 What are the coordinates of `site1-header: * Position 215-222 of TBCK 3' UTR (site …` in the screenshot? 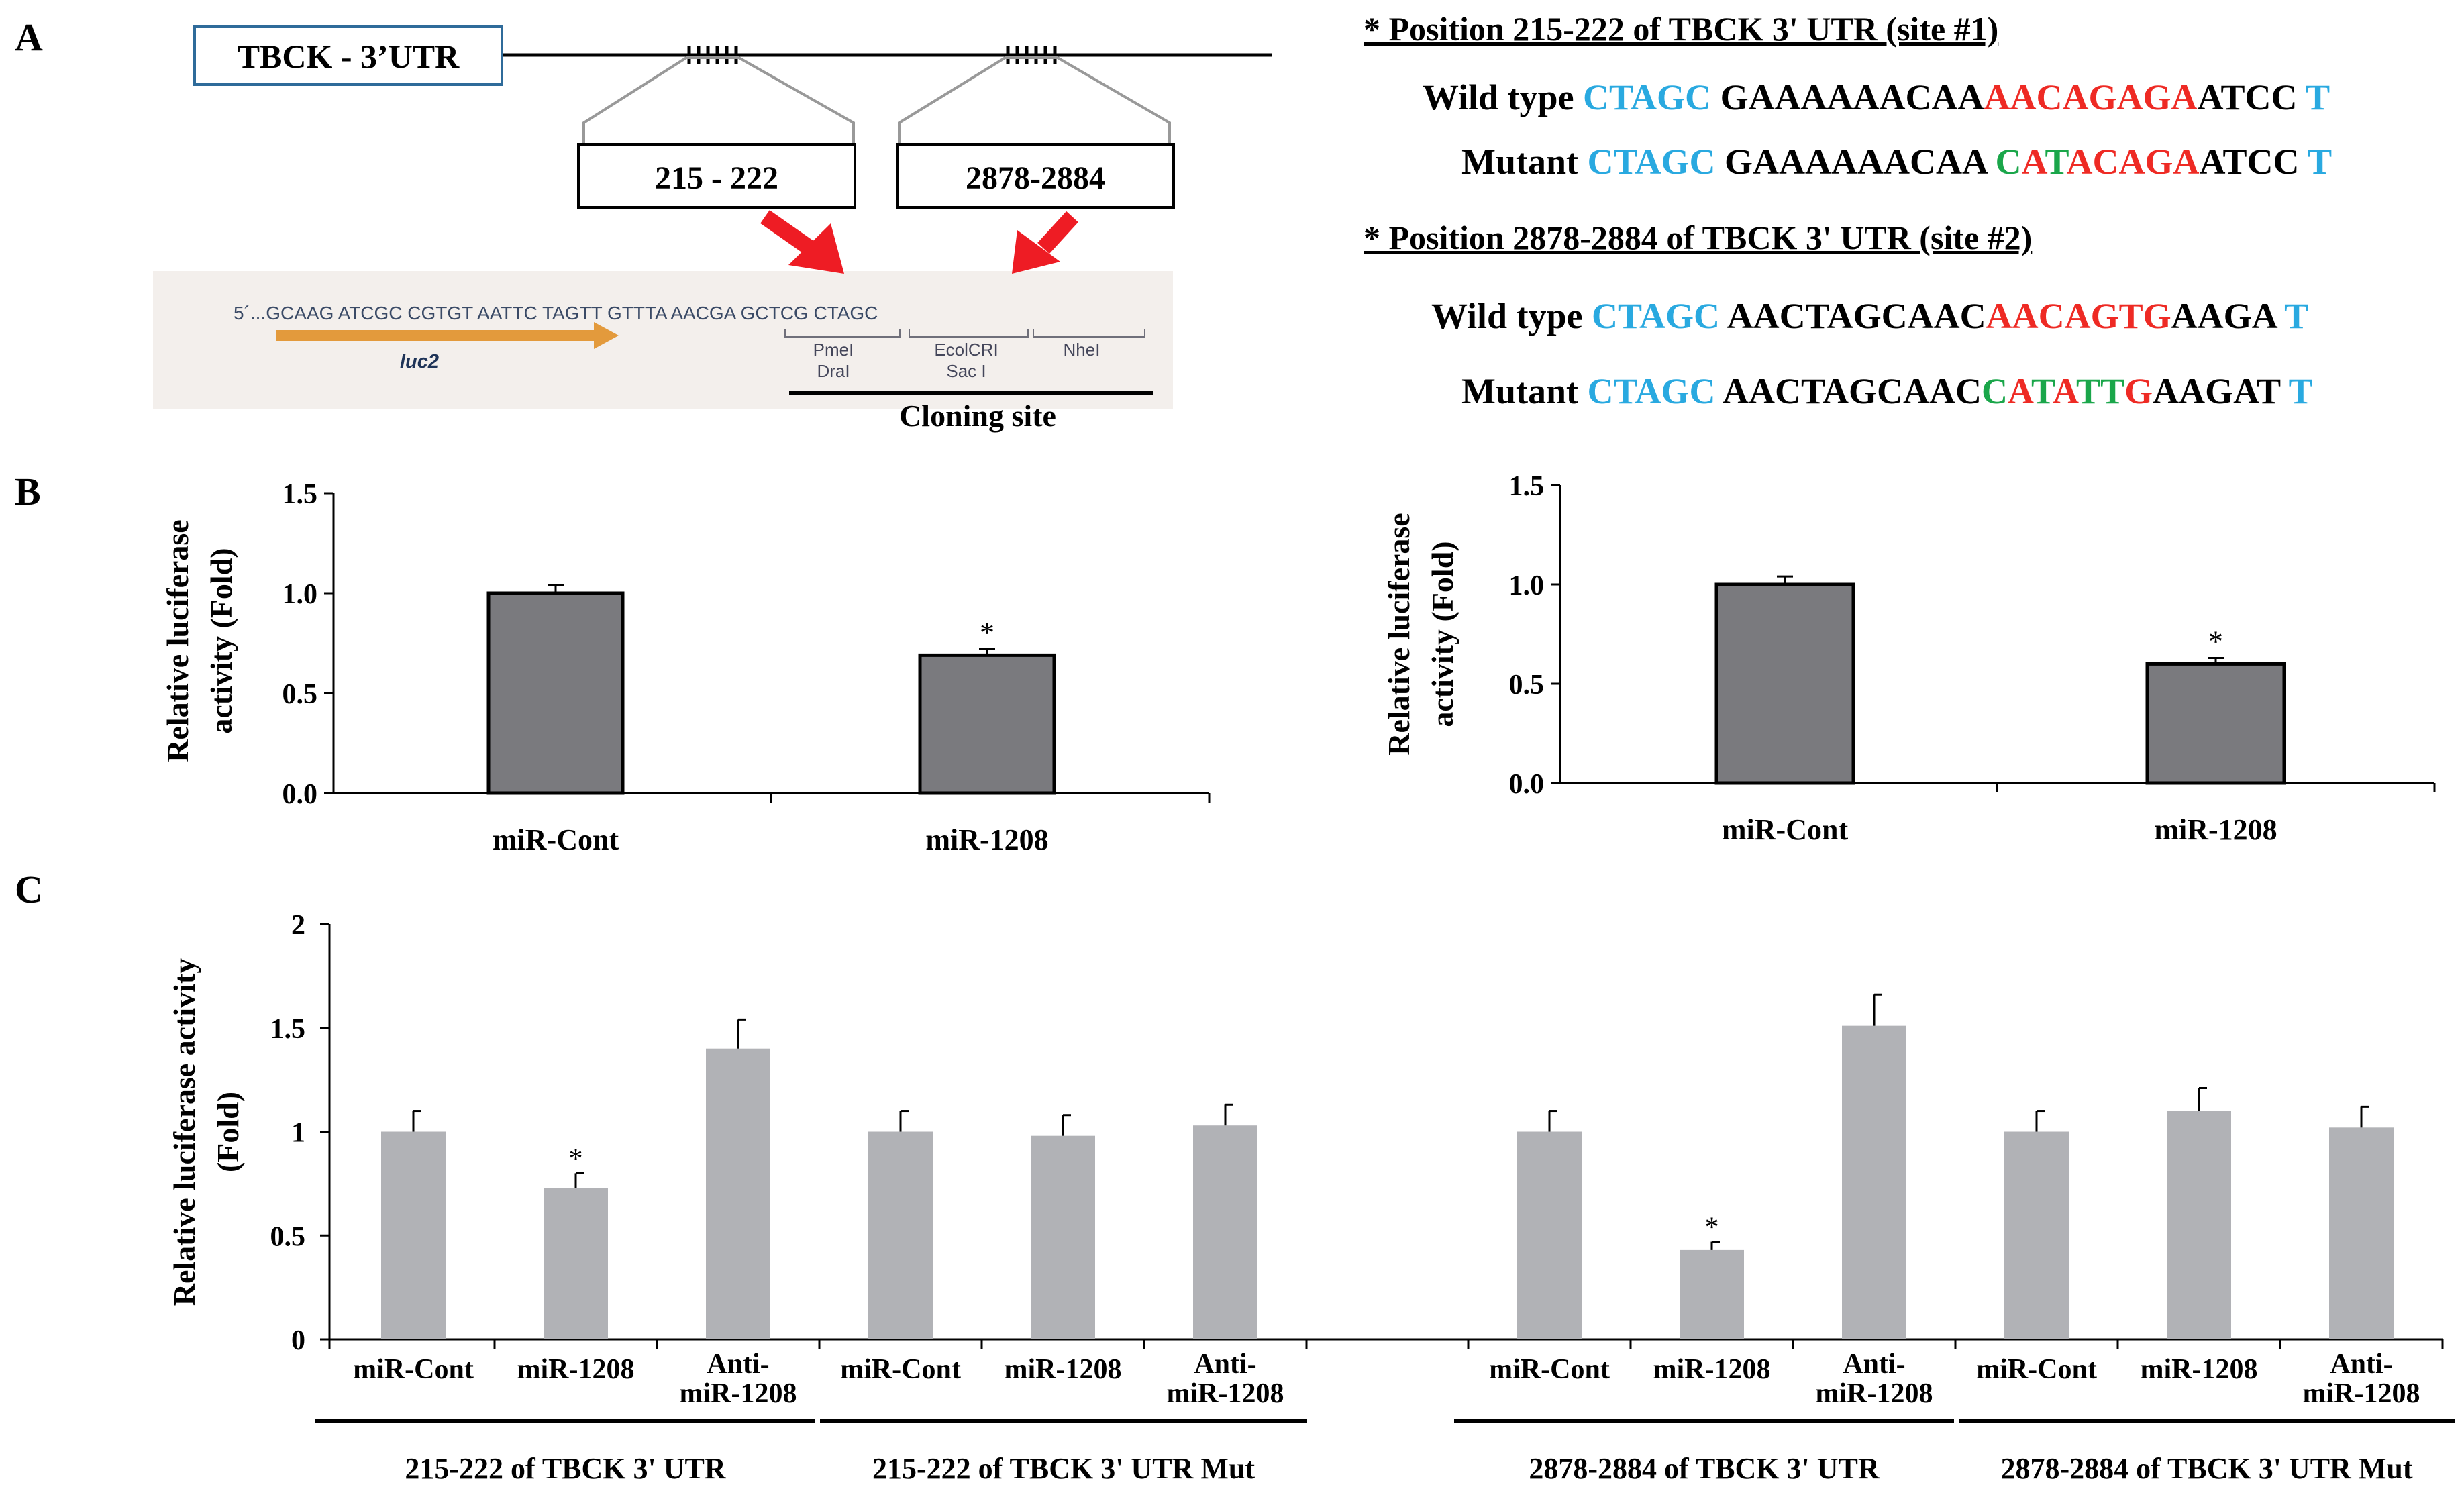 It's located at (1681, 29).